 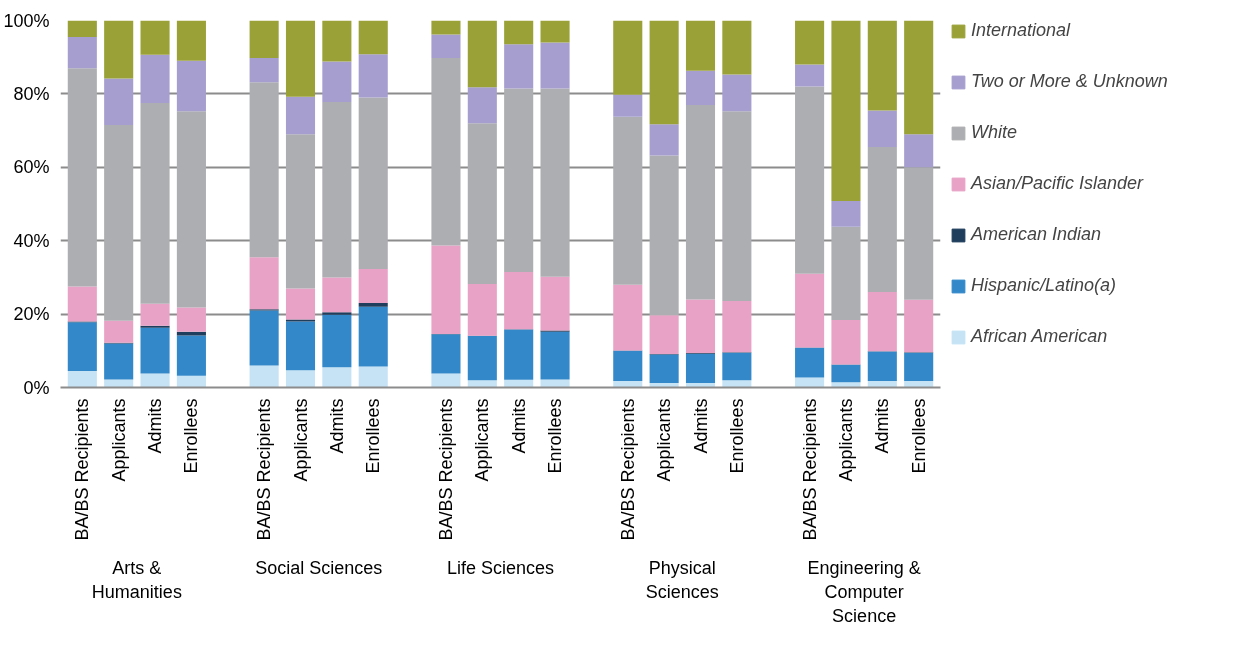 What do you see at coordinates (1044, 285) in the screenshot?
I see `legend-label: Hispanic/Latino(a)` at bounding box center [1044, 285].